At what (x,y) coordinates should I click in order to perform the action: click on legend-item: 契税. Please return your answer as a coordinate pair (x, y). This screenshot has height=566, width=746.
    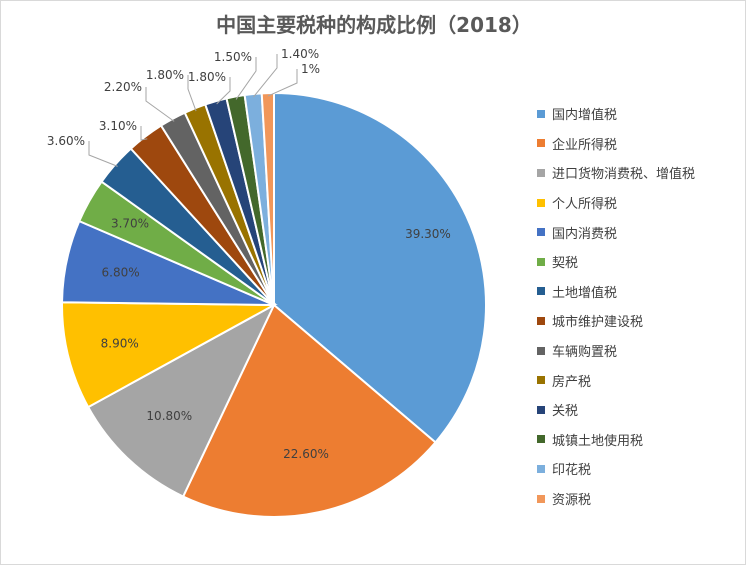
    Looking at the image, I should click on (639, 262).